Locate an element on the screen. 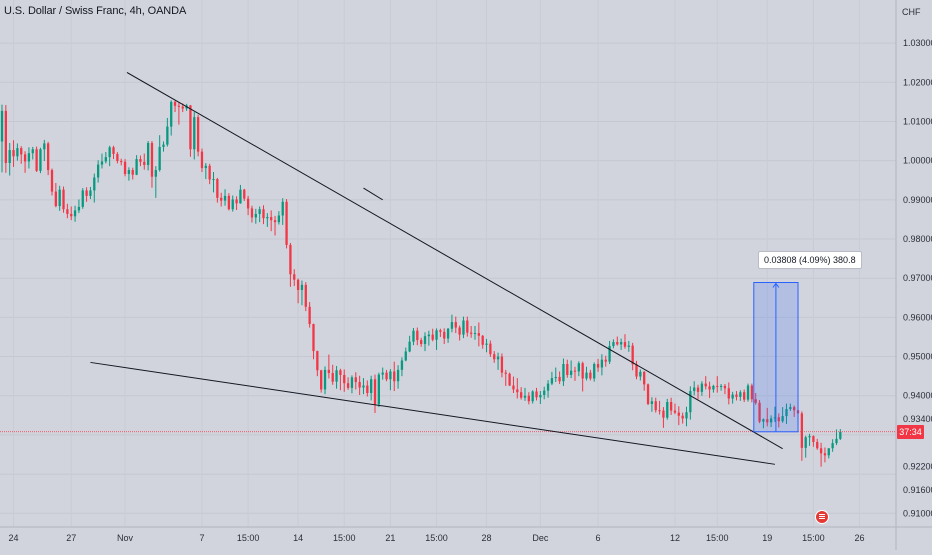  x-tick-label: 24 is located at coordinates (14, 538).